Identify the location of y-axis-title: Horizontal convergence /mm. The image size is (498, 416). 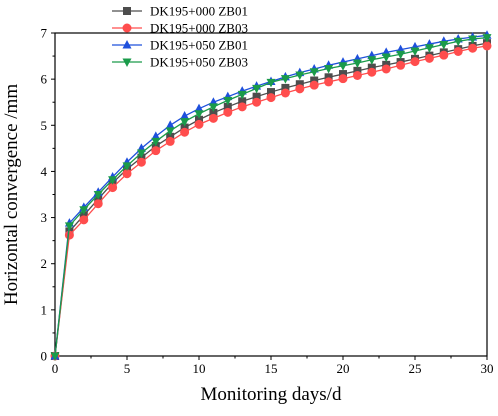
(11, 194).